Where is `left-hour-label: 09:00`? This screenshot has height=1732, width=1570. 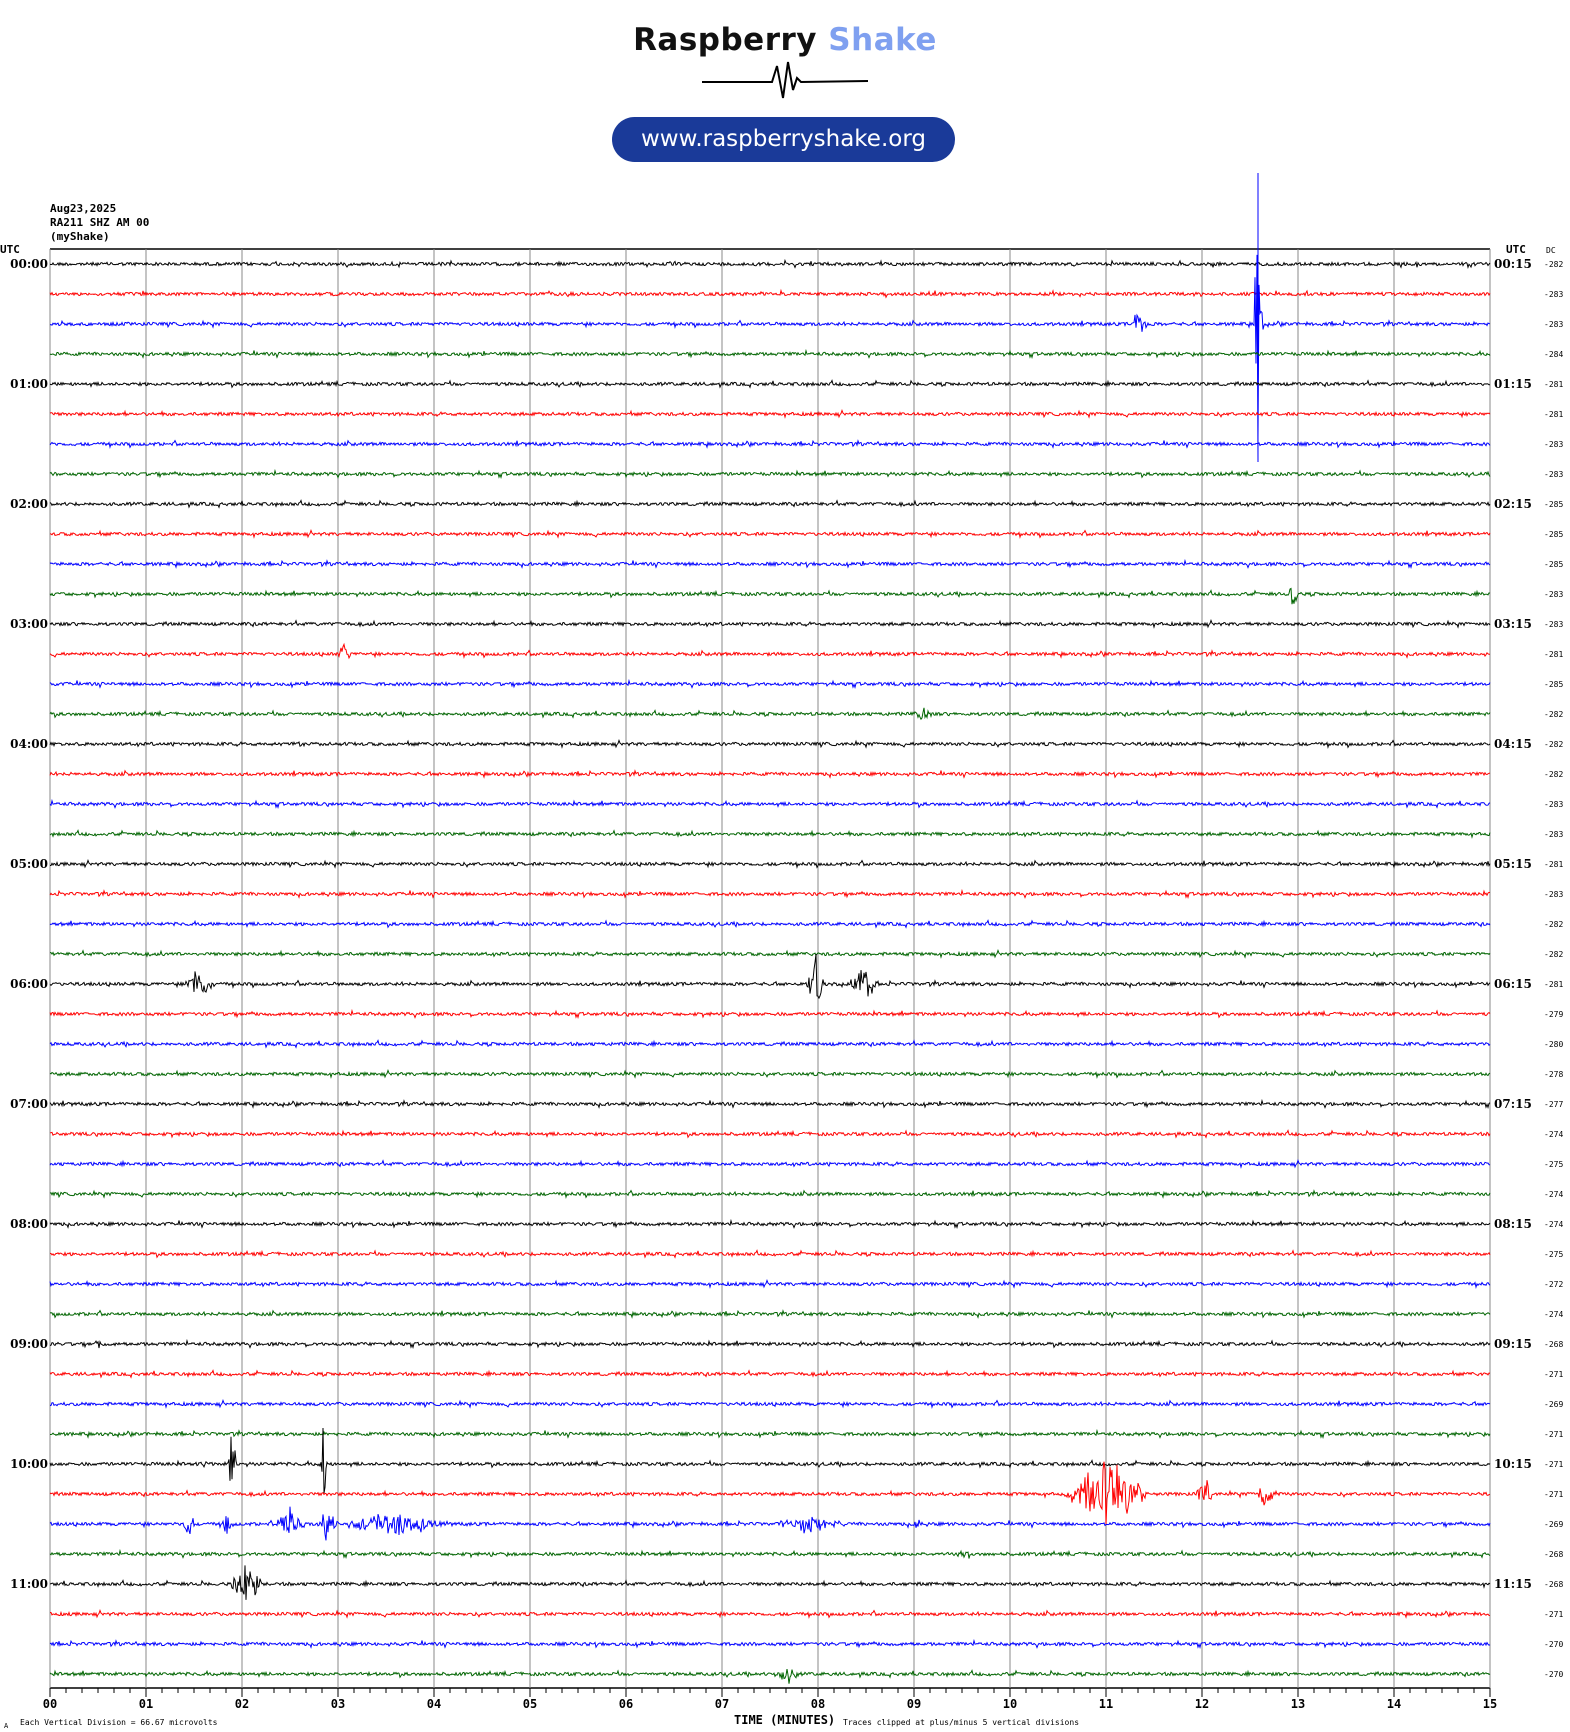
left-hour-label: 09:00 is located at coordinates (29, 1344).